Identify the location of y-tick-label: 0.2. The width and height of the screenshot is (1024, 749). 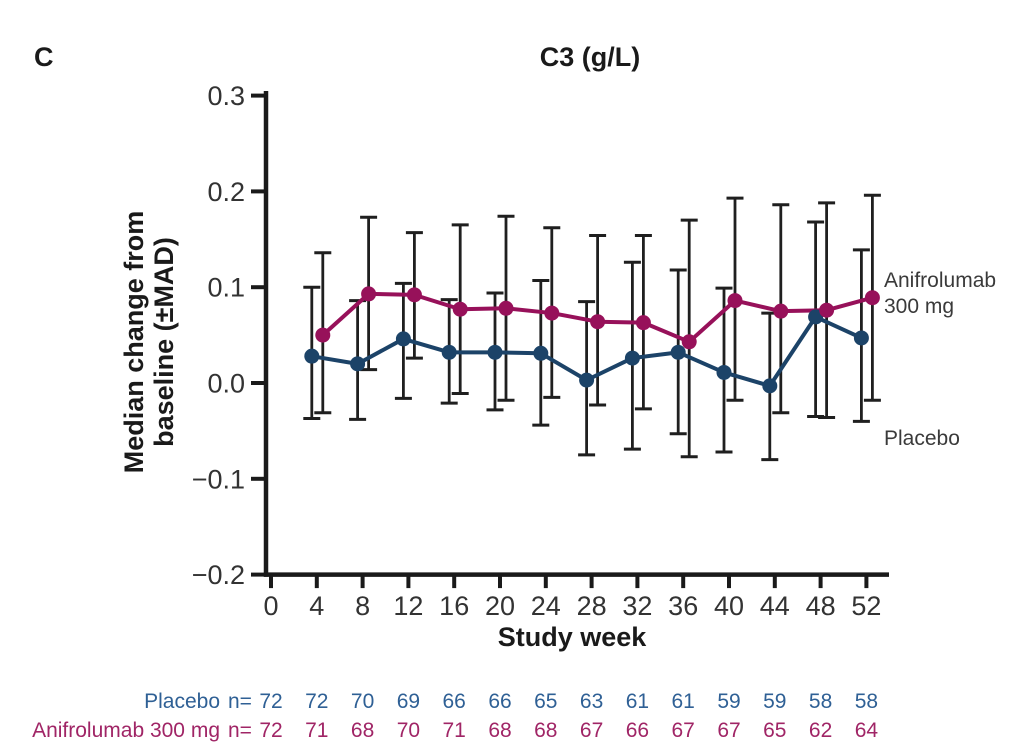
(226, 192).